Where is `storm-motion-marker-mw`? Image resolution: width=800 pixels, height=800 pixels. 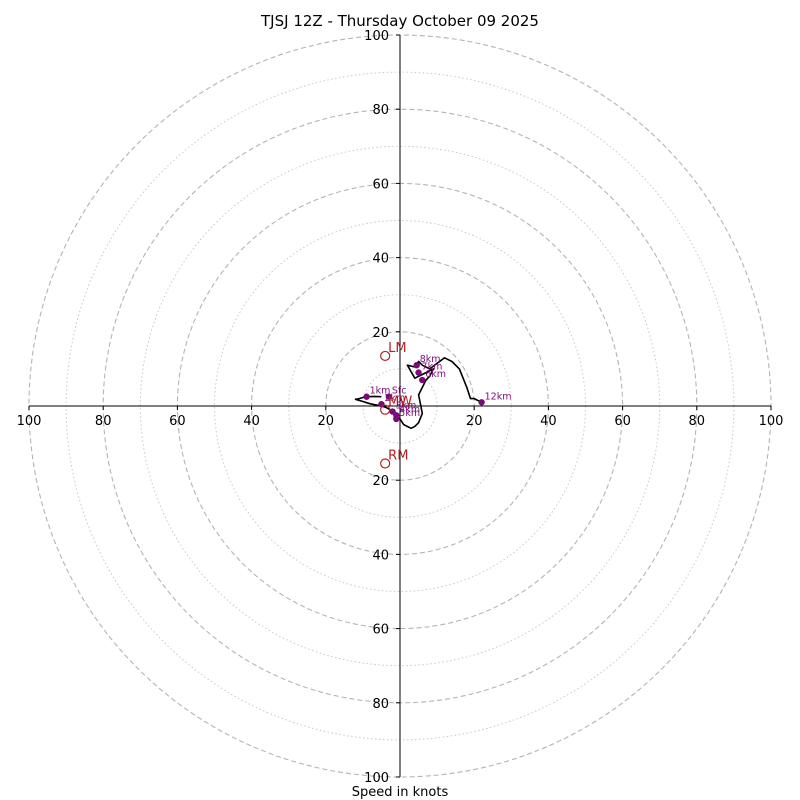 storm-motion-marker-mw is located at coordinates (385, 409).